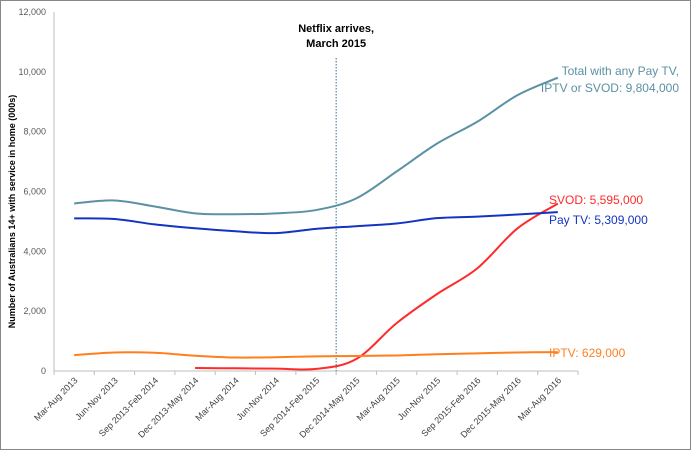 The height and width of the screenshot is (450, 691). What do you see at coordinates (32, 72) in the screenshot?
I see `y-tick-label: 10,000` at bounding box center [32, 72].